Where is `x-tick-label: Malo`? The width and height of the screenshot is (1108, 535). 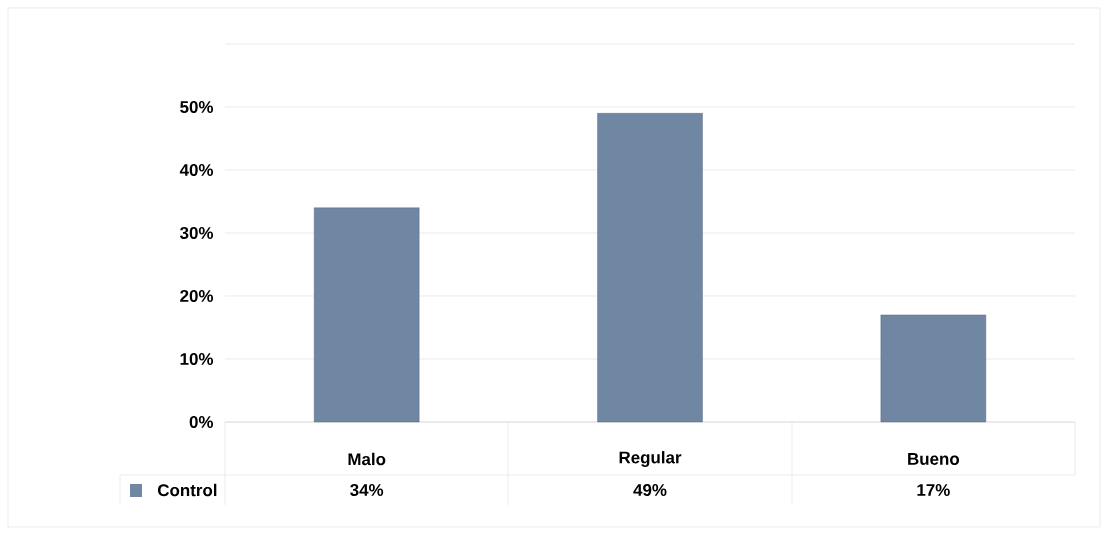
x-tick-label: Malo is located at coordinates (367, 459).